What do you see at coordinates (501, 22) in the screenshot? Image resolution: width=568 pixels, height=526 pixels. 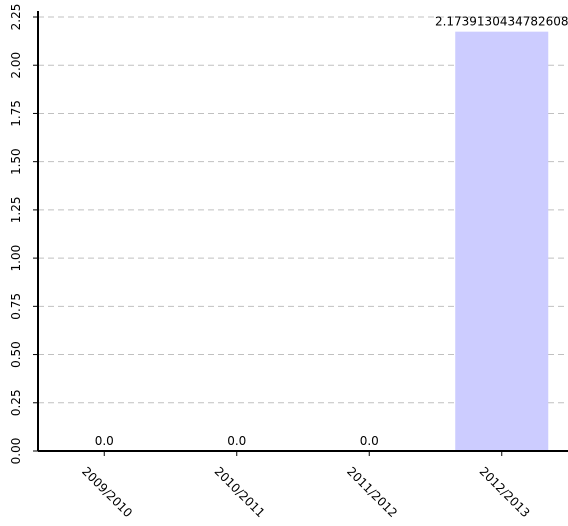 I see `data-label: 2.1739130434782608` at bounding box center [501, 22].